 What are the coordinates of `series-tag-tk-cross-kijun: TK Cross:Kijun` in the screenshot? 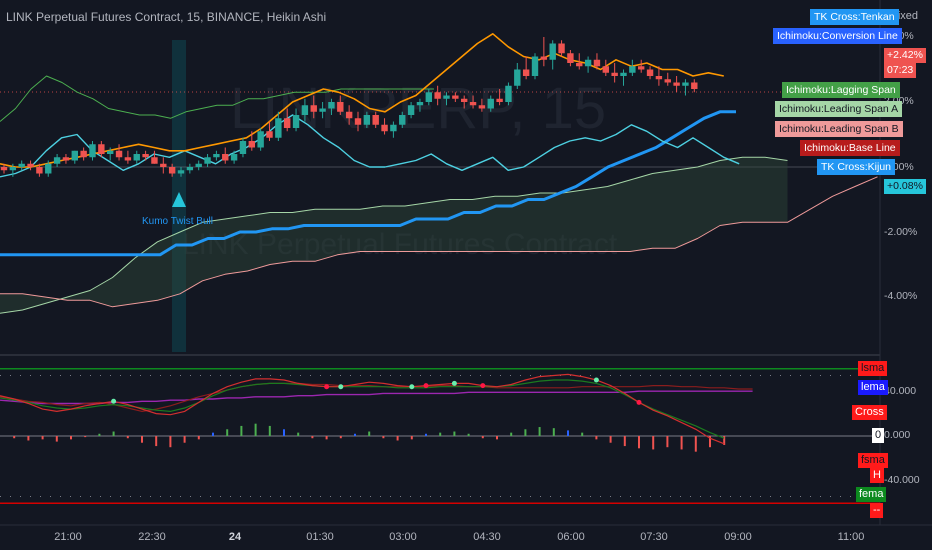 It's located at (856, 167).